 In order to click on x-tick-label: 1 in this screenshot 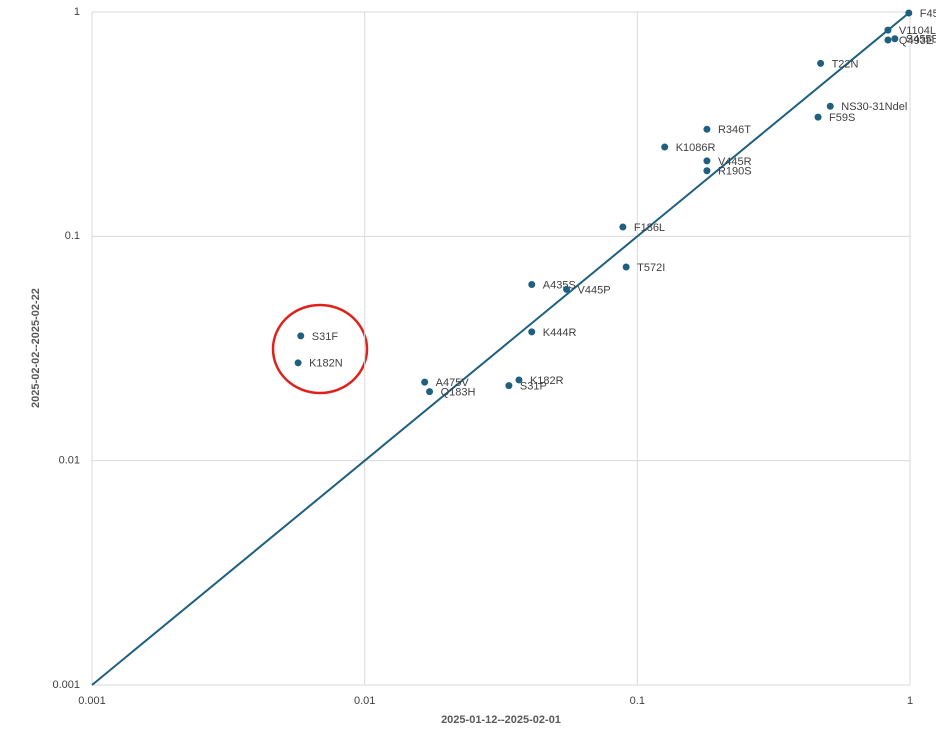, I will do `click(910, 701)`.